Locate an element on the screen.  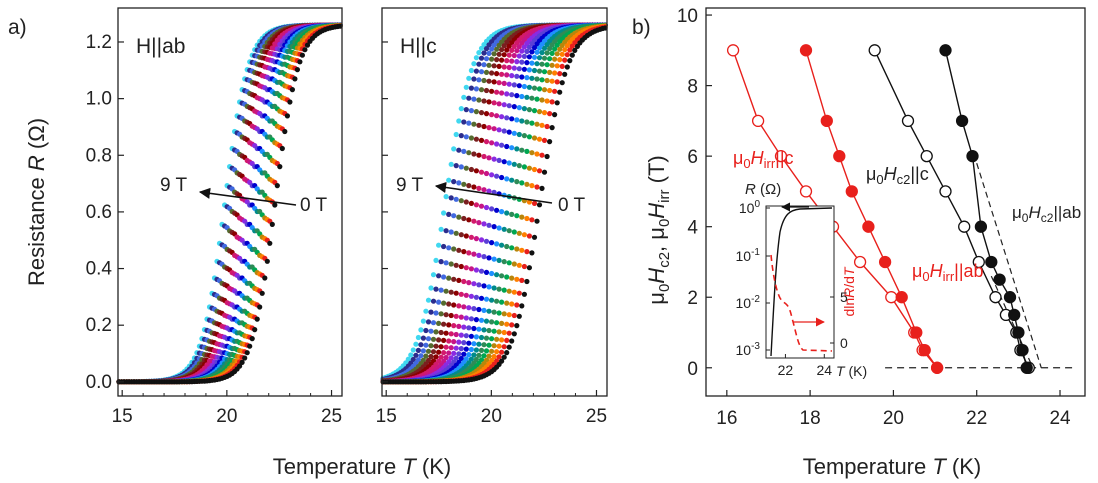
inset-frame is located at coordinates (800, 282).